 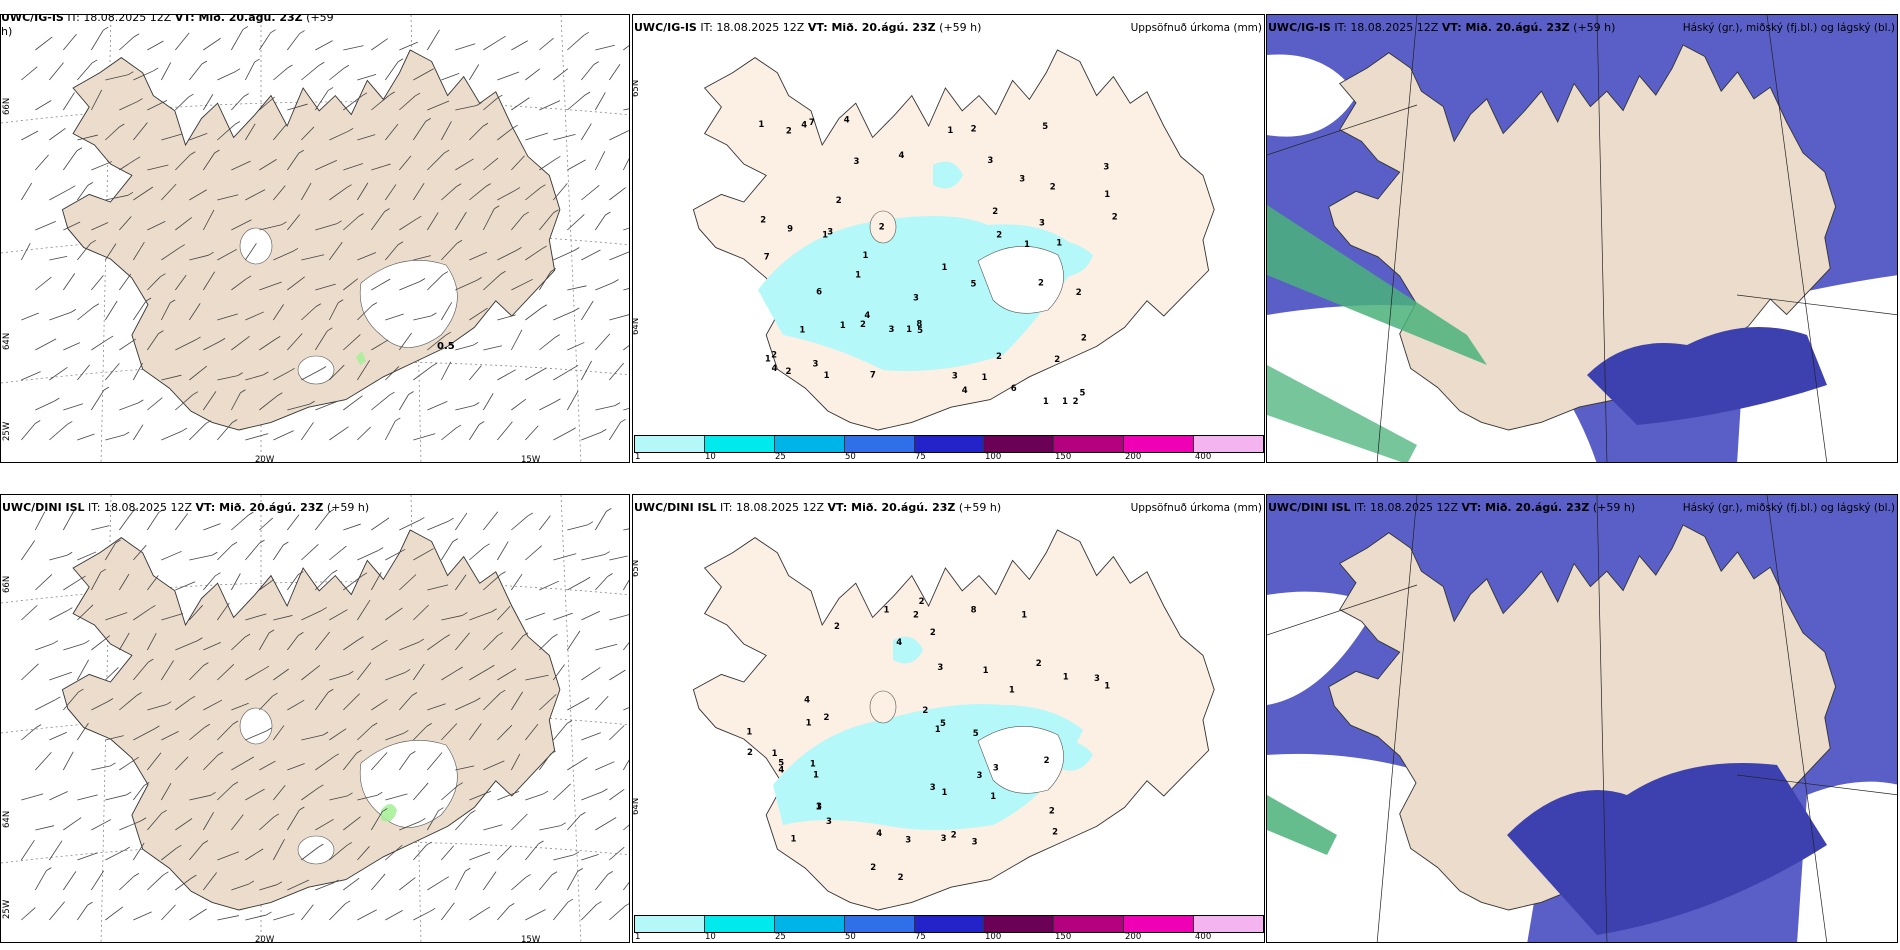 I want to click on colorbar-segment, so click(x=1019, y=444).